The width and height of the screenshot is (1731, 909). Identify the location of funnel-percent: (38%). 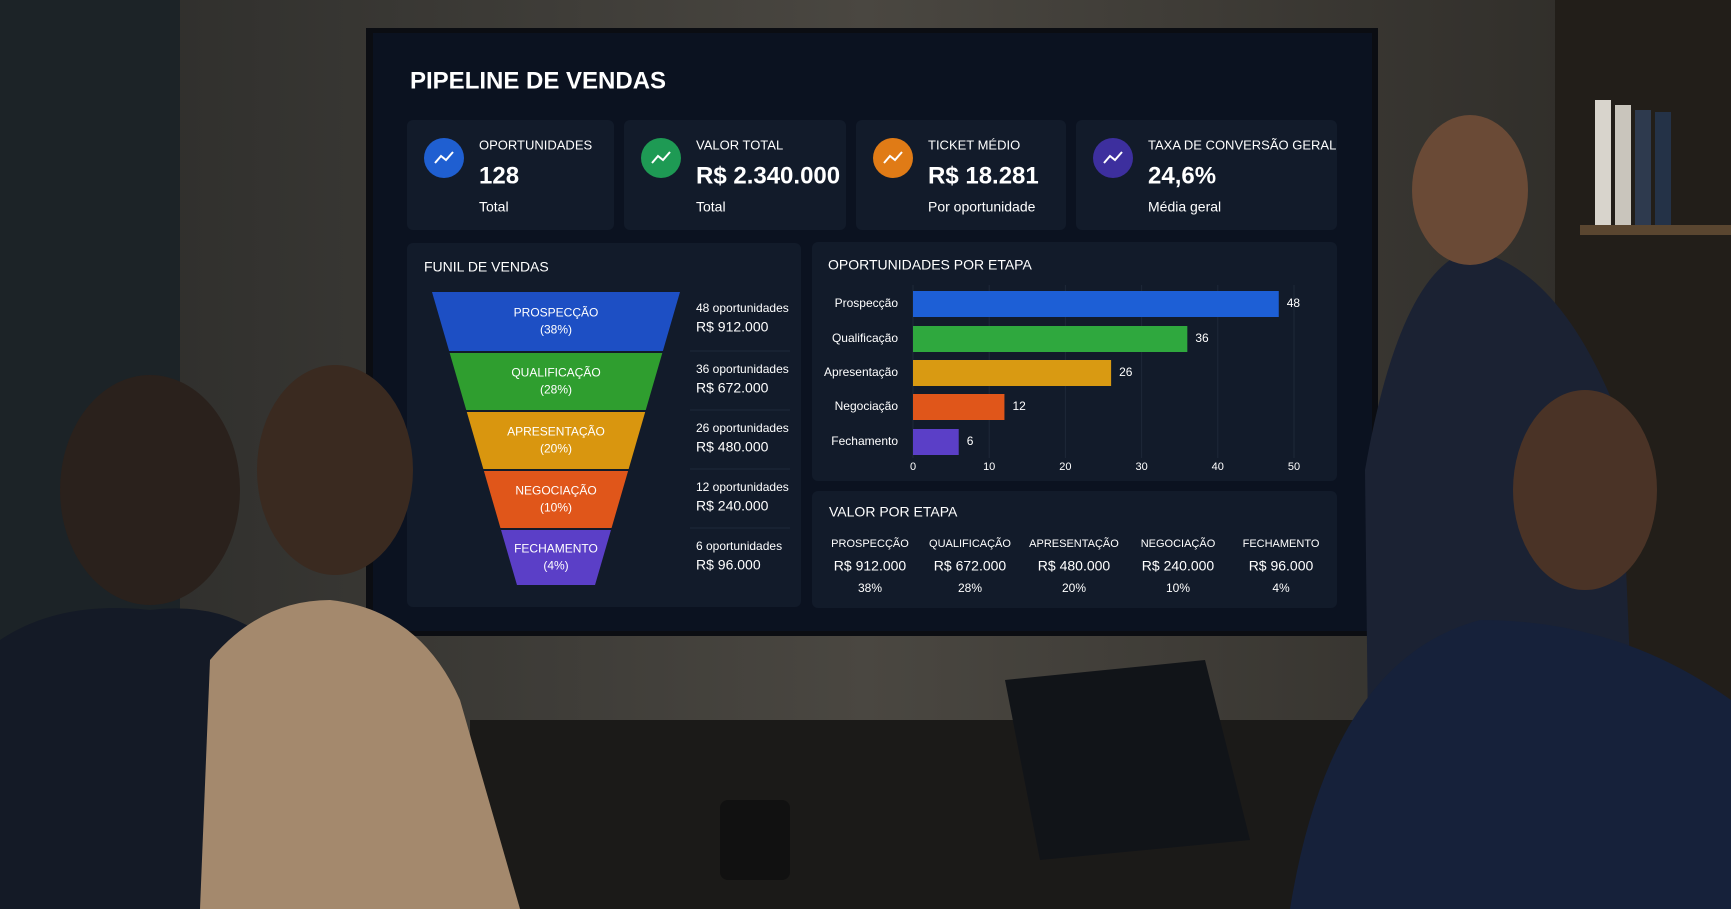
(556, 330).